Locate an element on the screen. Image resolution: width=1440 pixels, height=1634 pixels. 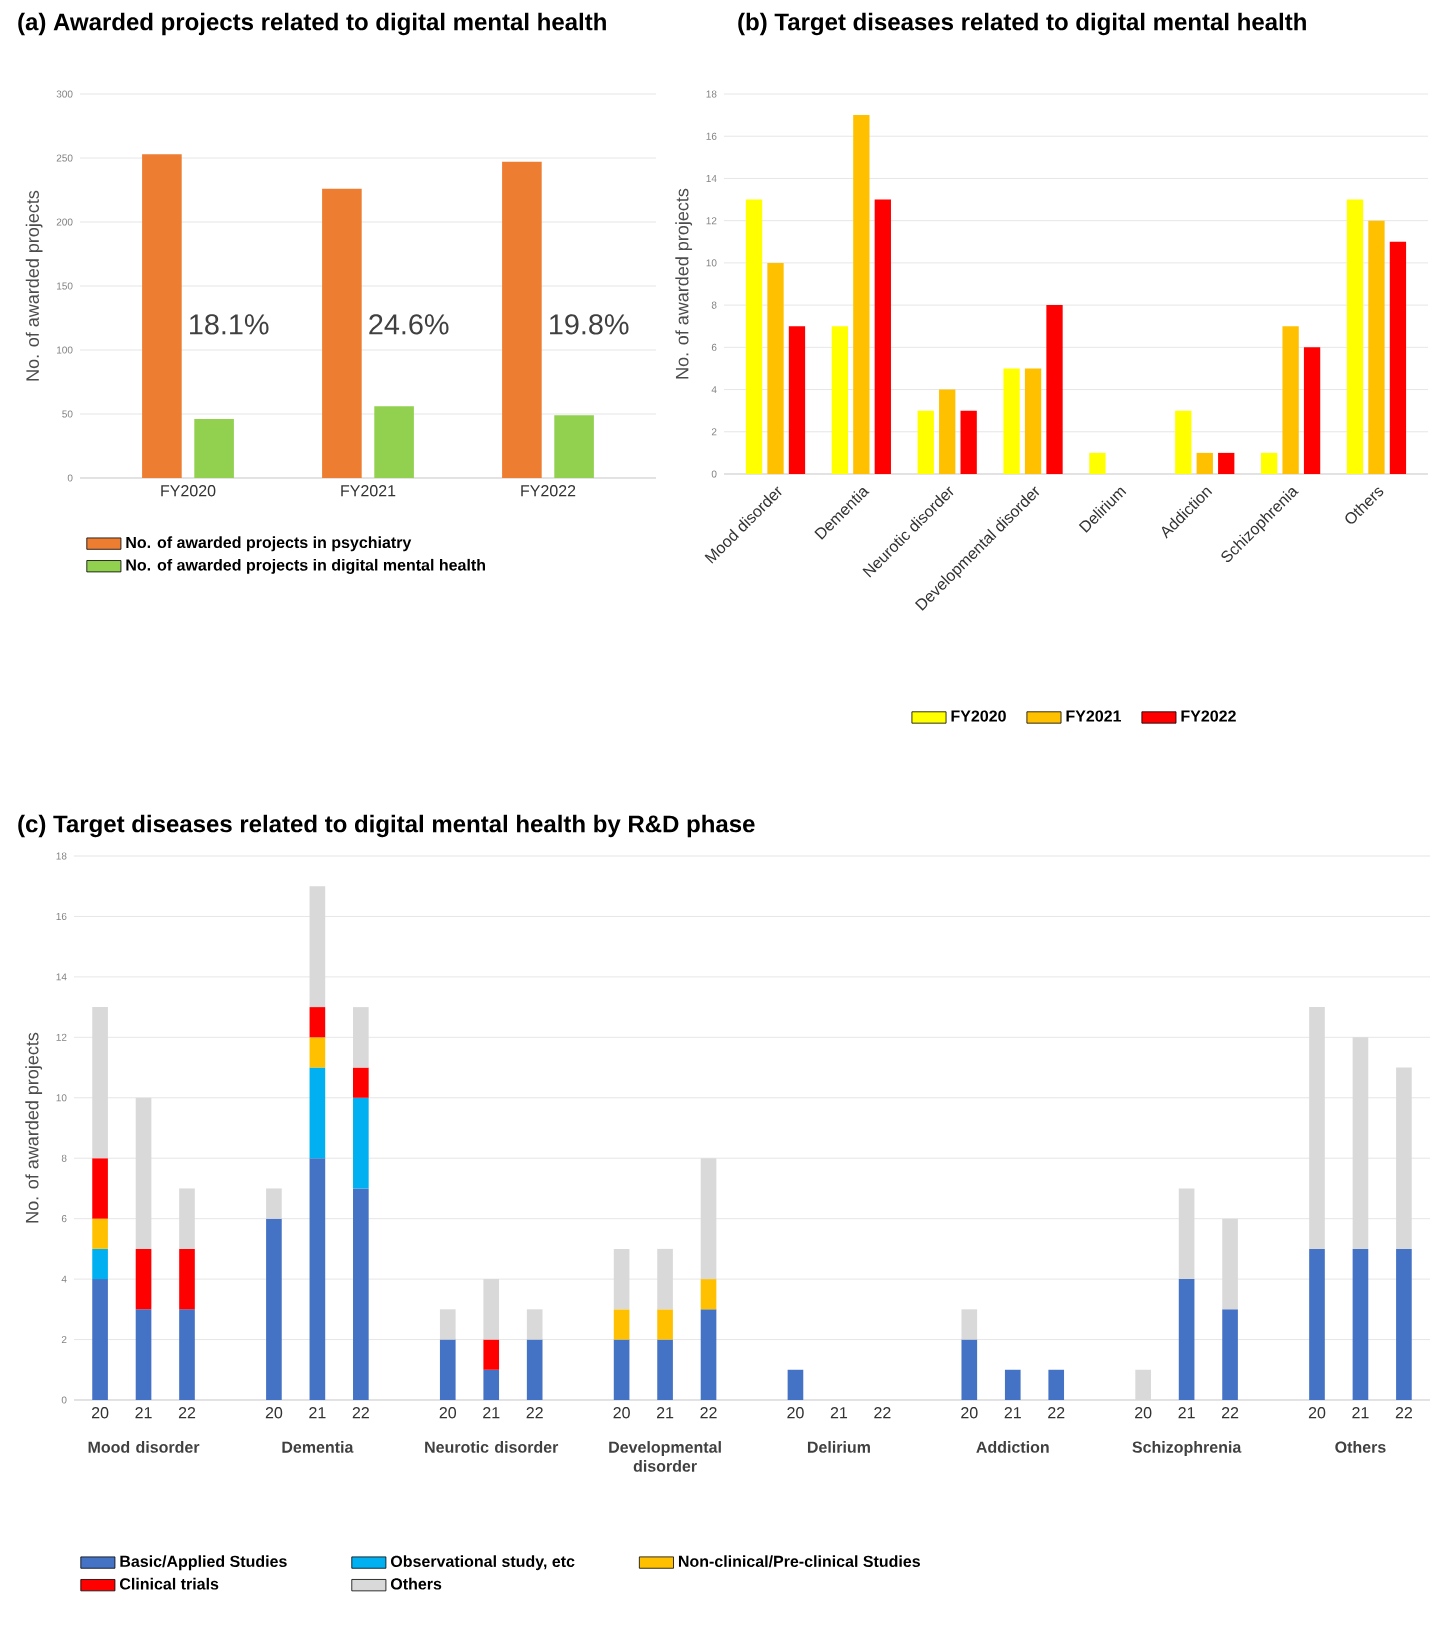
chart-title: (c) Target diseases related to digital mental health by R&D phase is located at coordinates (386, 826).